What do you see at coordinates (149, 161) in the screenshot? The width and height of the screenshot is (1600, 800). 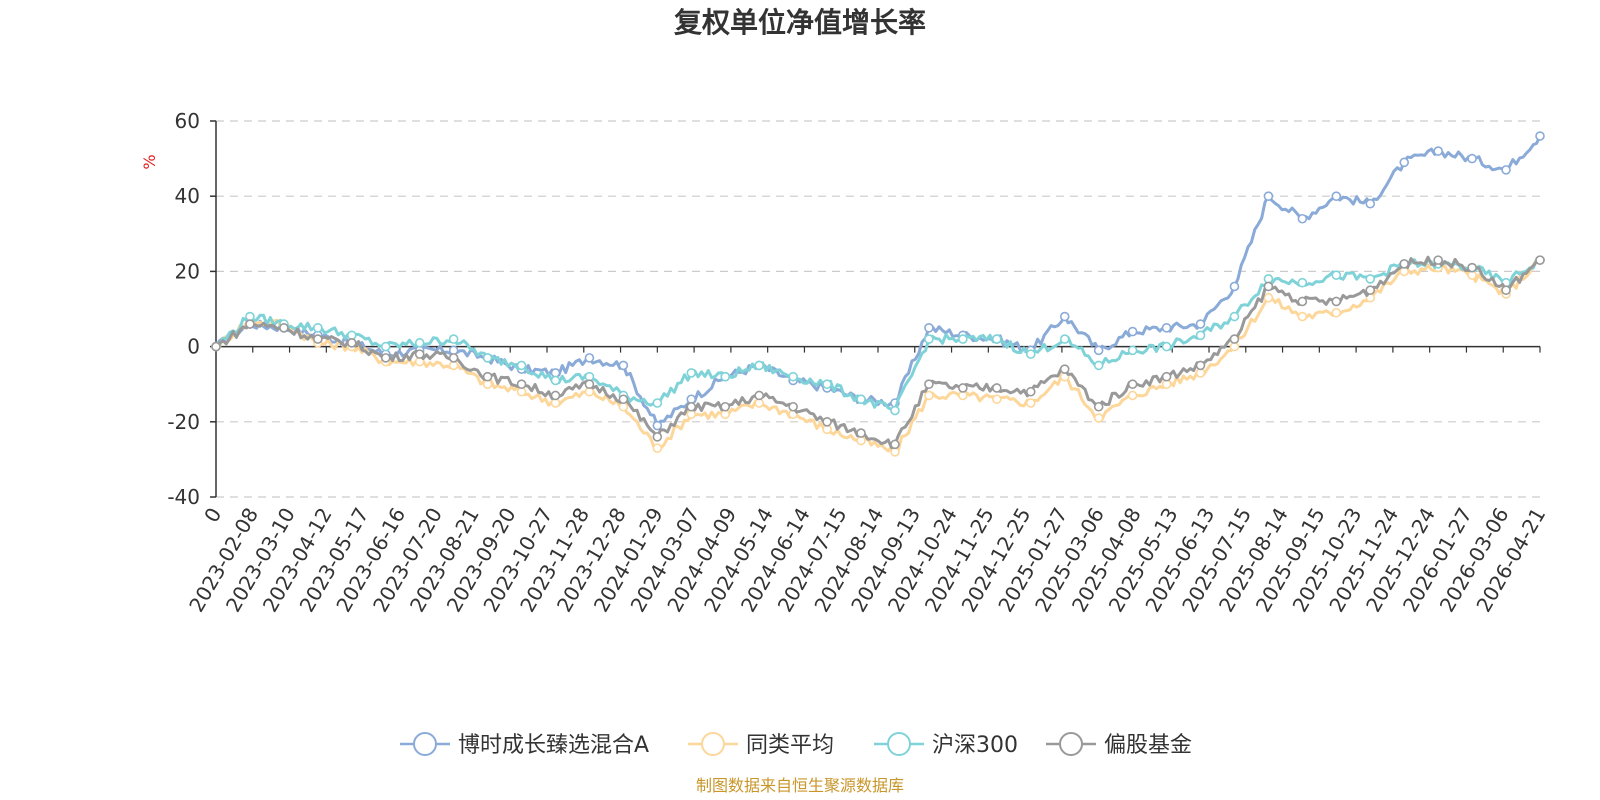 I see `y-axis-unit: %` at bounding box center [149, 161].